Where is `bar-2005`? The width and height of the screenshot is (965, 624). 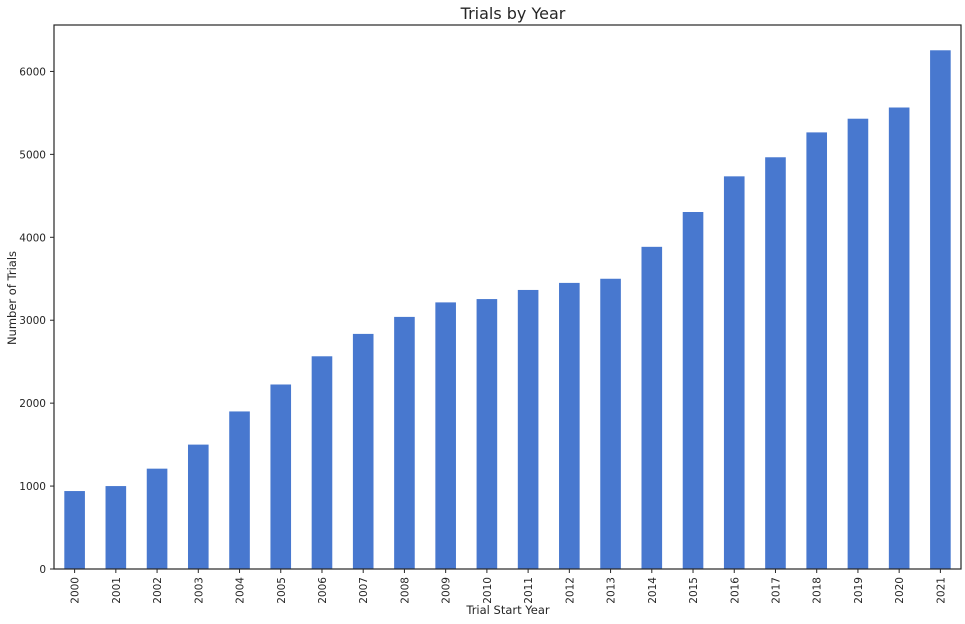
bar-2005 is located at coordinates (281, 476).